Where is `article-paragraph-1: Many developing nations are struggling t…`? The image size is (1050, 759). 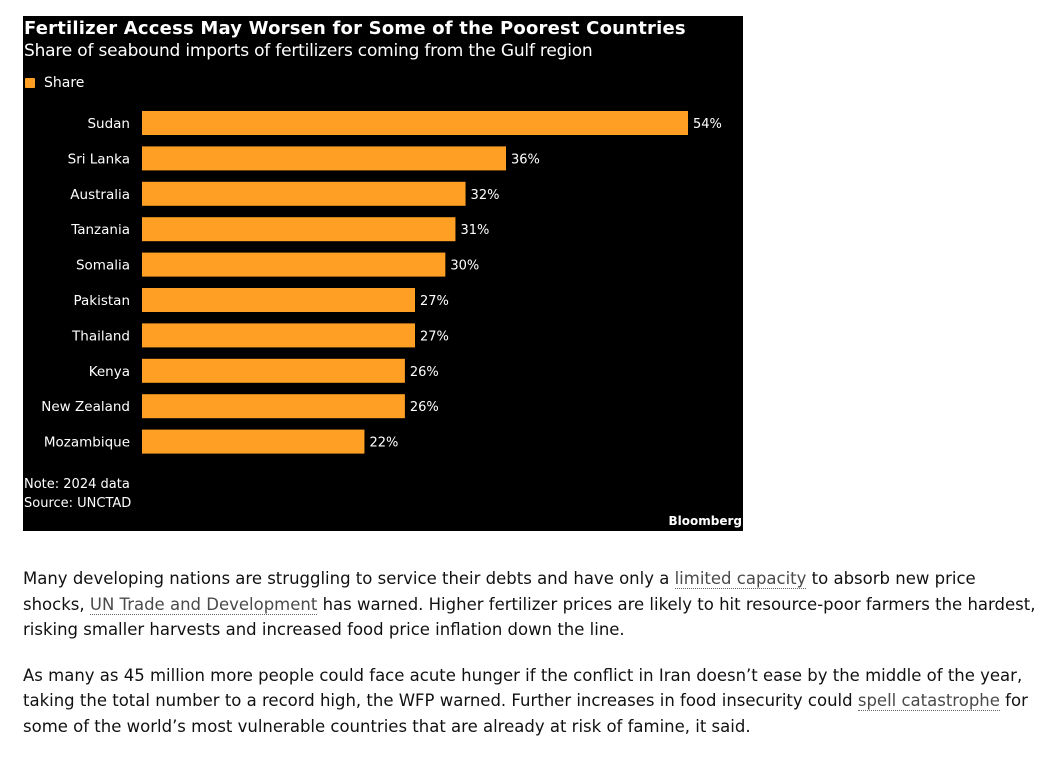 article-paragraph-1: Many developing nations are struggling t… is located at coordinates (530, 604).